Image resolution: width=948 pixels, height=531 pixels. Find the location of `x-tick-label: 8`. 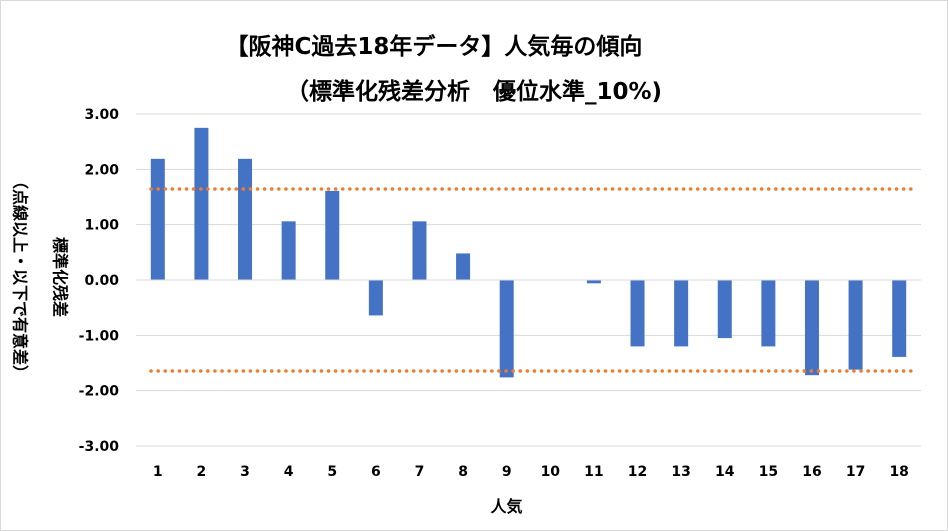

x-tick-label: 8 is located at coordinates (463, 472).